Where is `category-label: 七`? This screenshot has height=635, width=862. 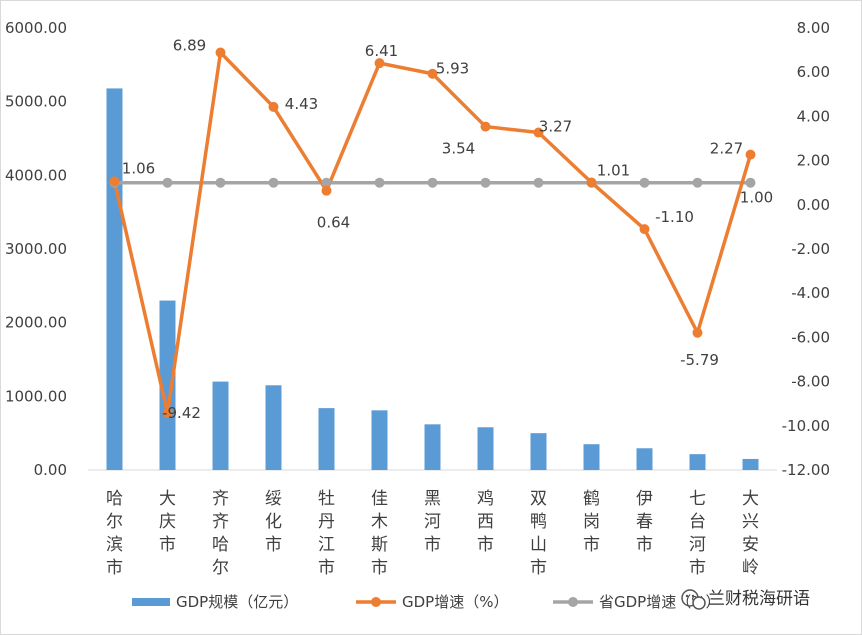
category-label: 七 is located at coordinates (697, 499).